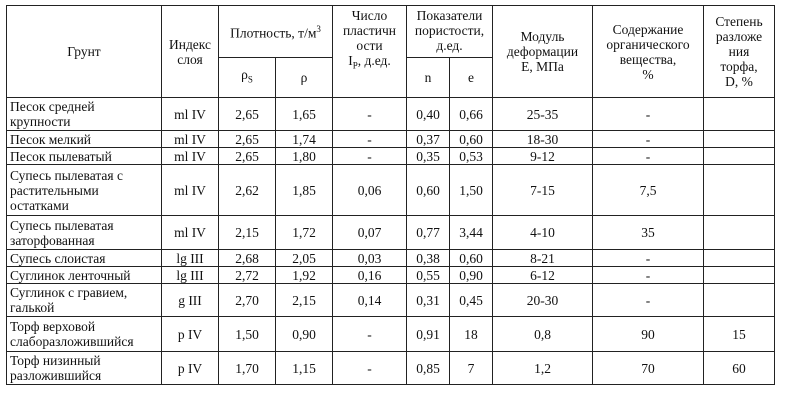 The width and height of the screenshot is (808, 415). What do you see at coordinates (648, 190) in the screenshot?
I see `cell-organic: 7,5` at bounding box center [648, 190].